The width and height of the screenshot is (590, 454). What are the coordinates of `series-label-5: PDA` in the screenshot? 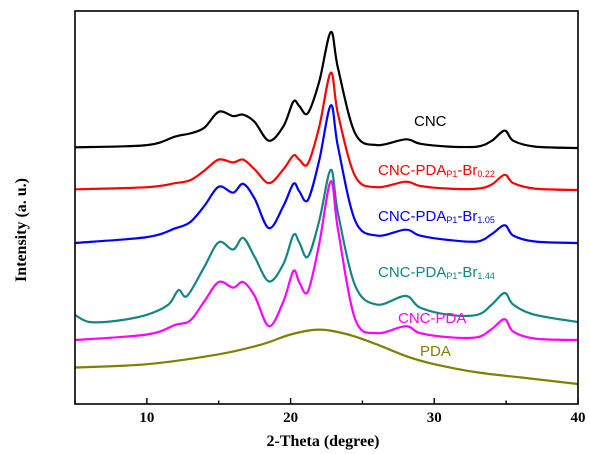 It's located at (435, 351).